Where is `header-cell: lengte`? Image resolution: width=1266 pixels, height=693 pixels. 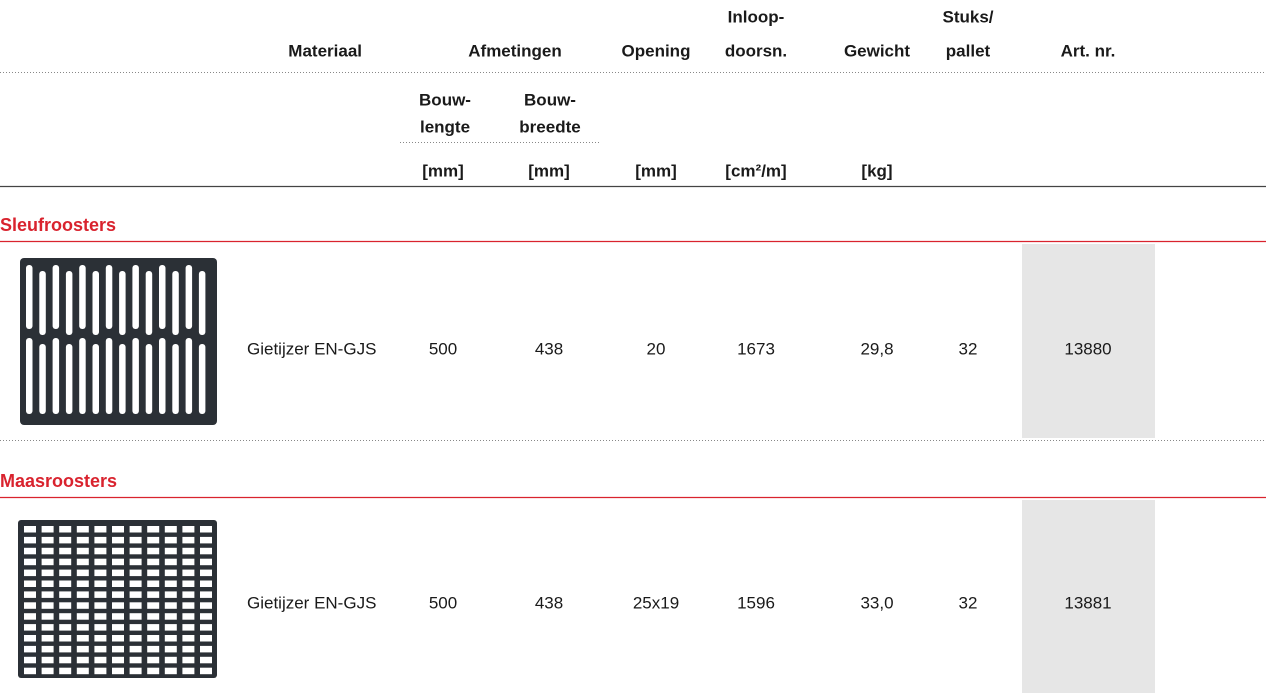
header-cell: lengte is located at coordinates (445, 126).